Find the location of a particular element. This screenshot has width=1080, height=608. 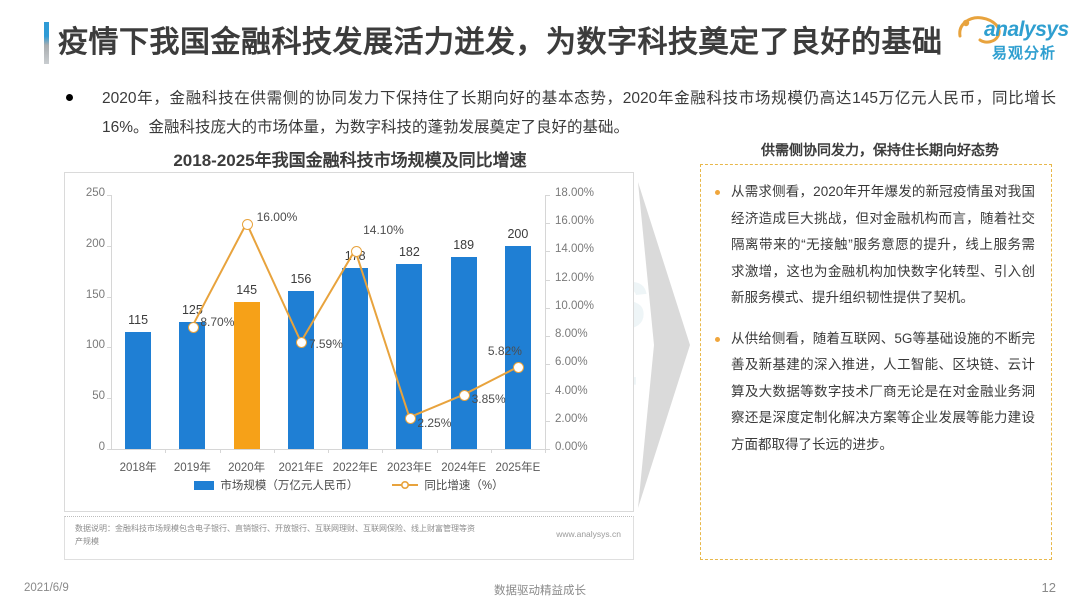

chart-title: 2018-2025年我国金融科技市场规模及同比增速 is located at coordinates (350, 160).